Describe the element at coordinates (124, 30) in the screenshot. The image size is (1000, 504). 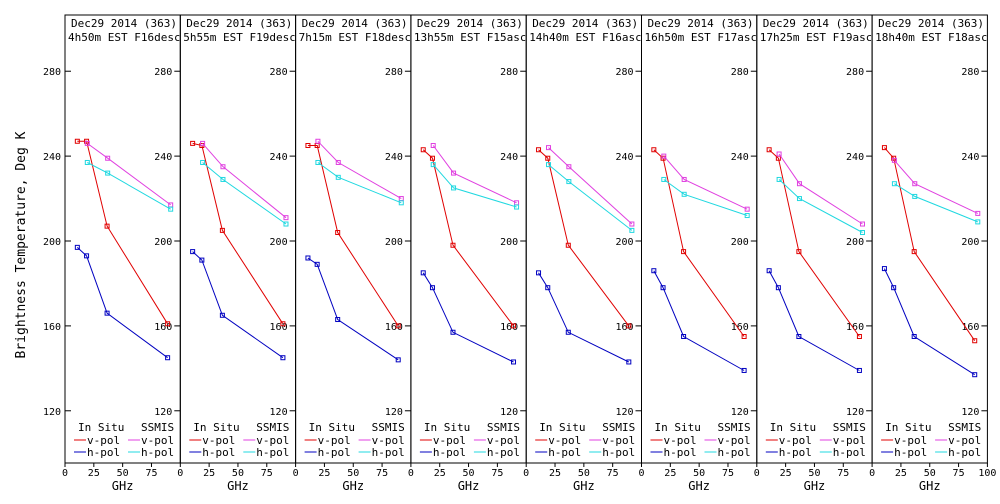
I see `panel-title-group: Dec29 2014 (363)4h50m EST F16desc` at that location.